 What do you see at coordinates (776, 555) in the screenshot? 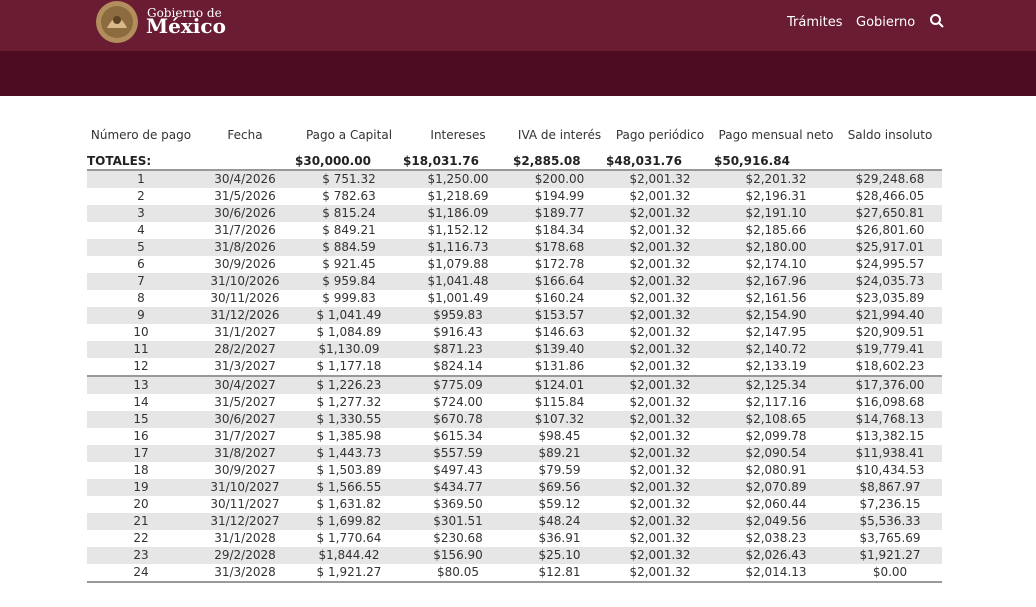
I see `cell-pago-mensual-neto: $2,026.43` at bounding box center [776, 555].